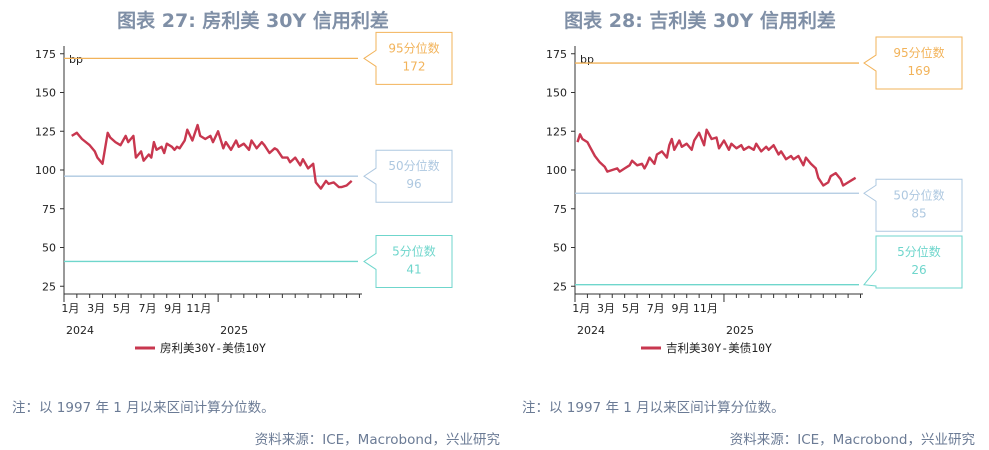 Image resolution: width=989 pixels, height=450 pixels. What do you see at coordinates (918, 270) in the screenshot?
I see `percentile-value: 26` at bounding box center [918, 270].